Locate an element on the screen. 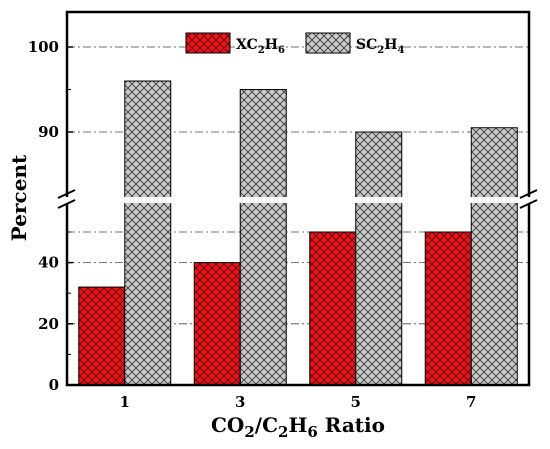 The height and width of the screenshot is (449, 550). y-axis-title: Percent is located at coordinates (19, 197).